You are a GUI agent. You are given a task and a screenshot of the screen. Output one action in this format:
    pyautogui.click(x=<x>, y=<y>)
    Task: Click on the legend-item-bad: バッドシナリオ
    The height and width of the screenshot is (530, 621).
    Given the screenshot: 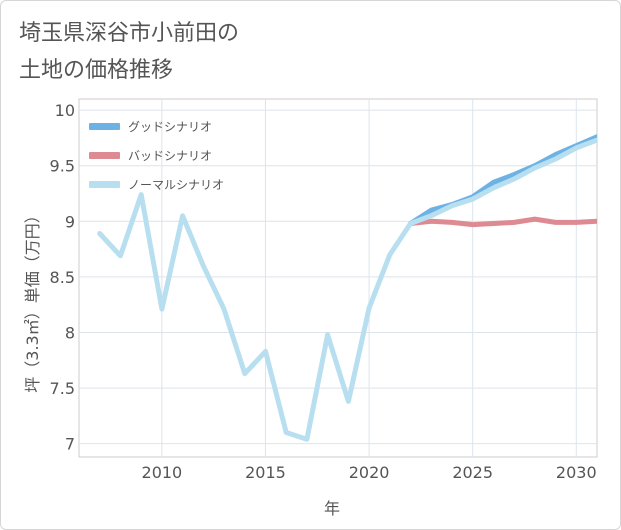 What is the action you would take?
    pyautogui.click(x=150, y=156)
    